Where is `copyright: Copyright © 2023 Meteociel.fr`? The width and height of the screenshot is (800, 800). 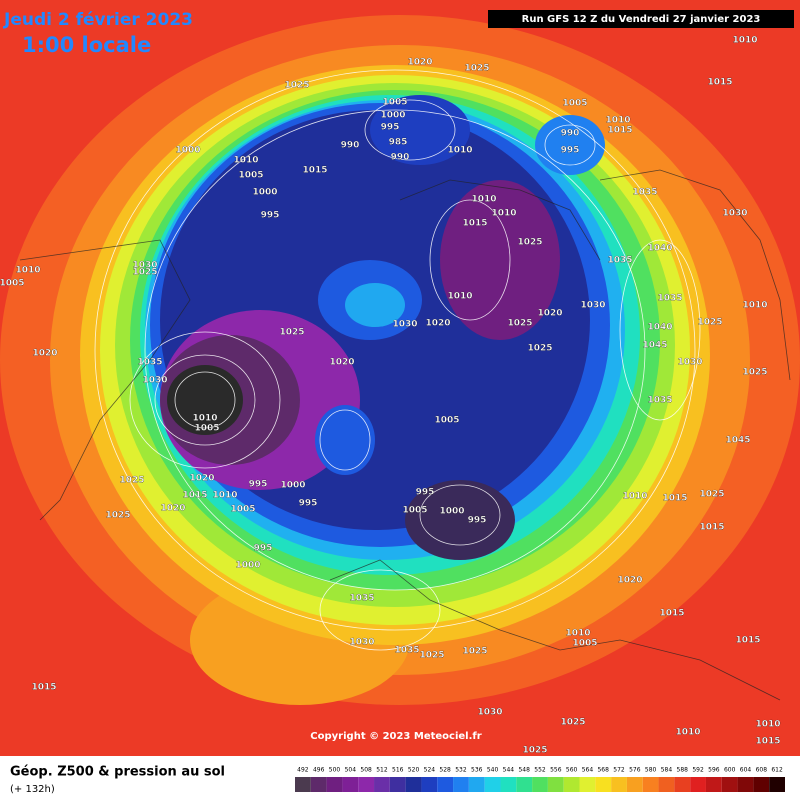
copyright: Copyright © 2023 Meteociel.fr is located at coordinates (395, 736).